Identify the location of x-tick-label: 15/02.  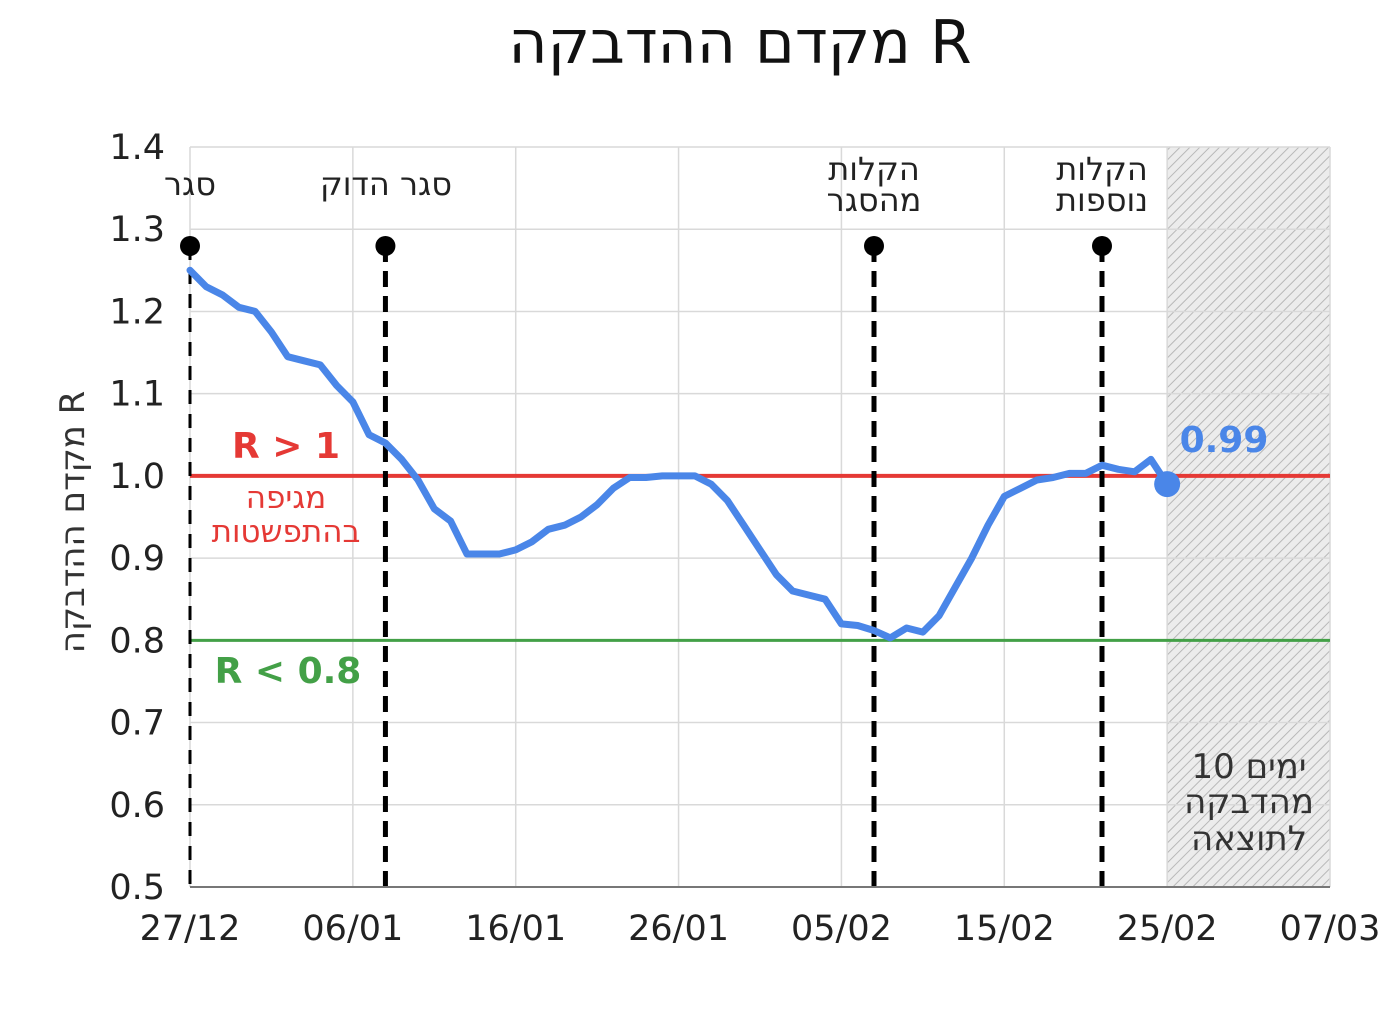
(1004, 929).